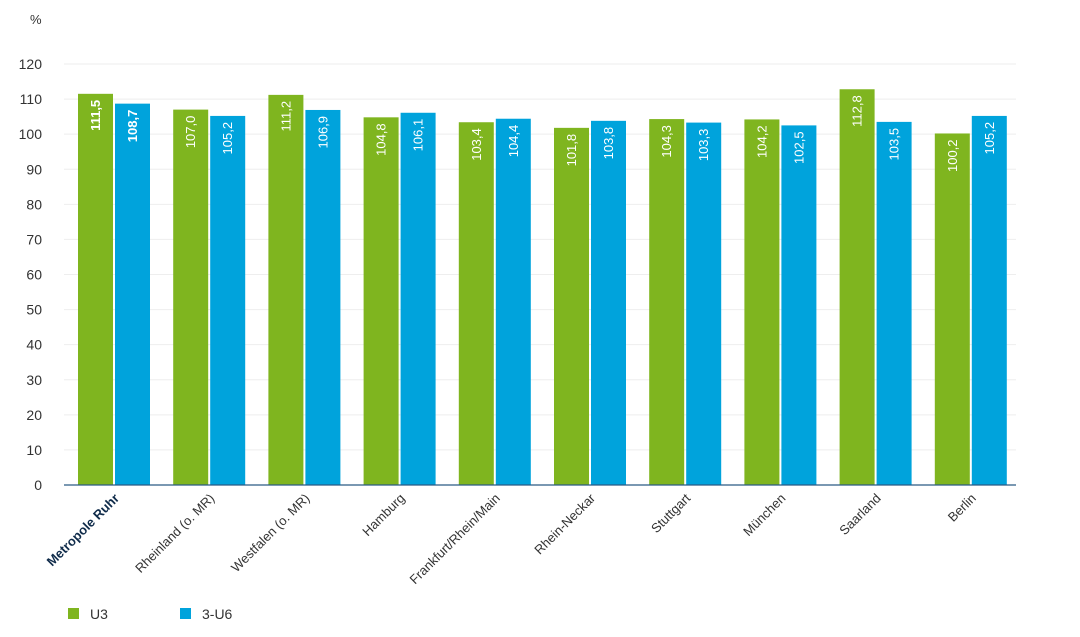  What do you see at coordinates (764, 515) in the screenshot?
I see `x-category-label: München` at bounding box center [764, 515].